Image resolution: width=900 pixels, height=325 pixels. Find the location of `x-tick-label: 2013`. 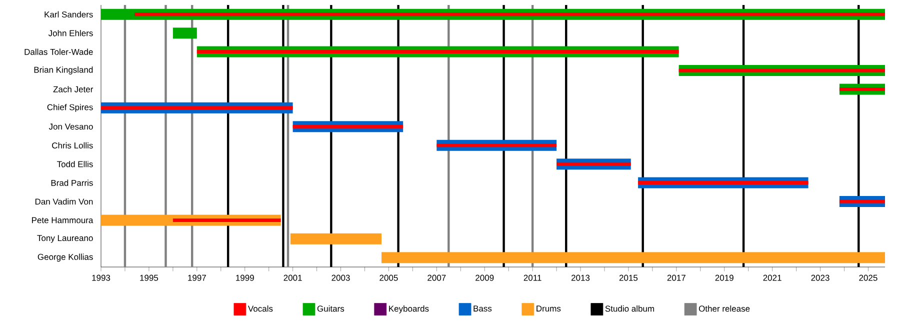

x-tick-label: 2013 is located at coordinates (580, 277).